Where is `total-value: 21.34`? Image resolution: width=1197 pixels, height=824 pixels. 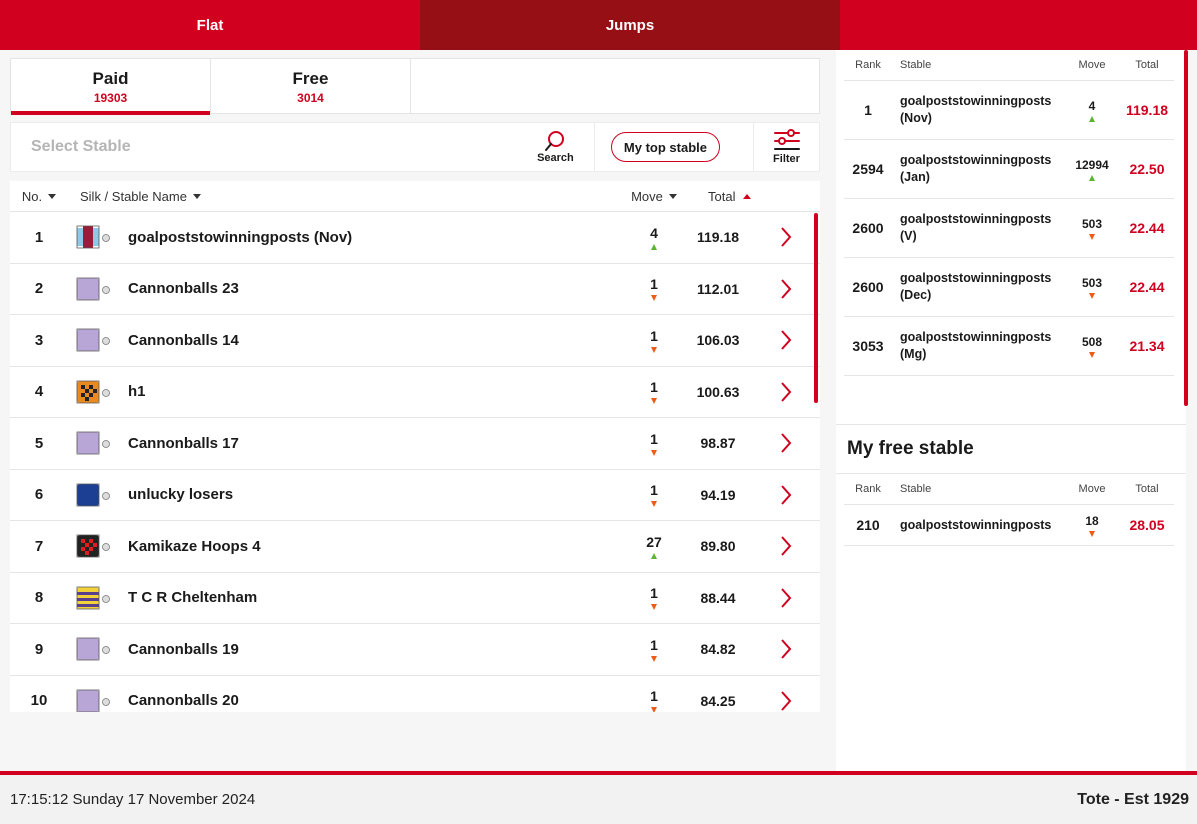 total-value: 21.34 is located at coordinates (1147, 346).